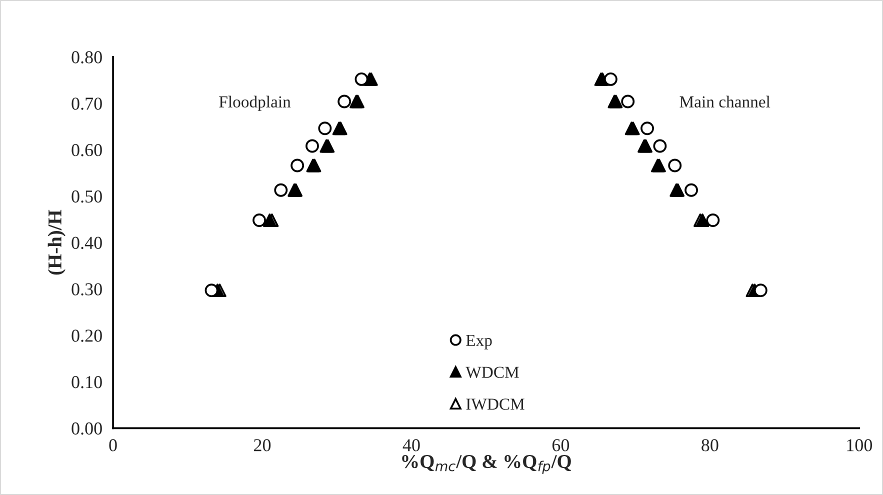 The height and width of the screenshot is (495, 883). I want to click on x-tick-label: 80, so click(710, 445).